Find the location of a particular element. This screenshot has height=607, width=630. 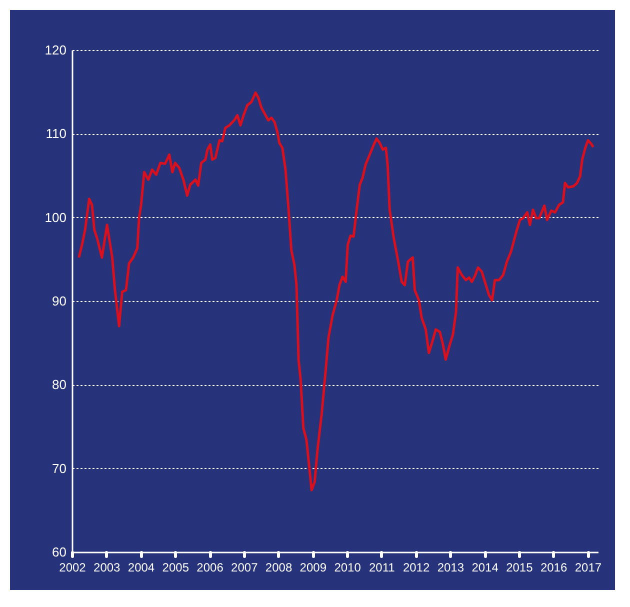

y-tick-label: 80 is located at coordinates (59, 384).